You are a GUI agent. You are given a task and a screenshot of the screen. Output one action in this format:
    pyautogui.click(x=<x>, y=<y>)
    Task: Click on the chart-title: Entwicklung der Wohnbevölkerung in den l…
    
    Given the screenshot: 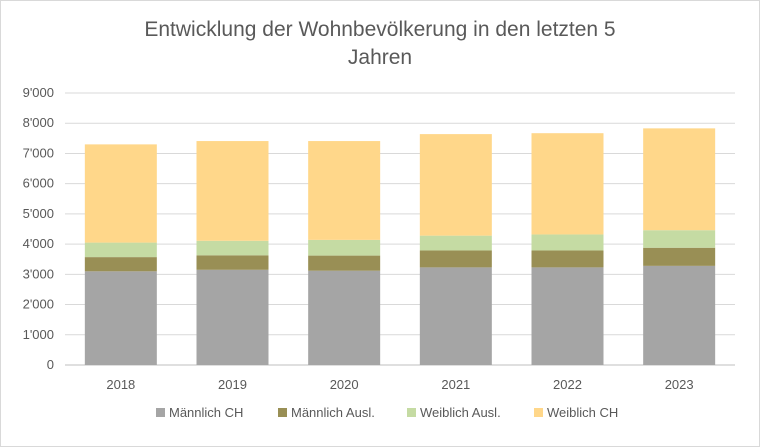 What is the action you would take?
    pyautogui.click(x=380, y=44)
    